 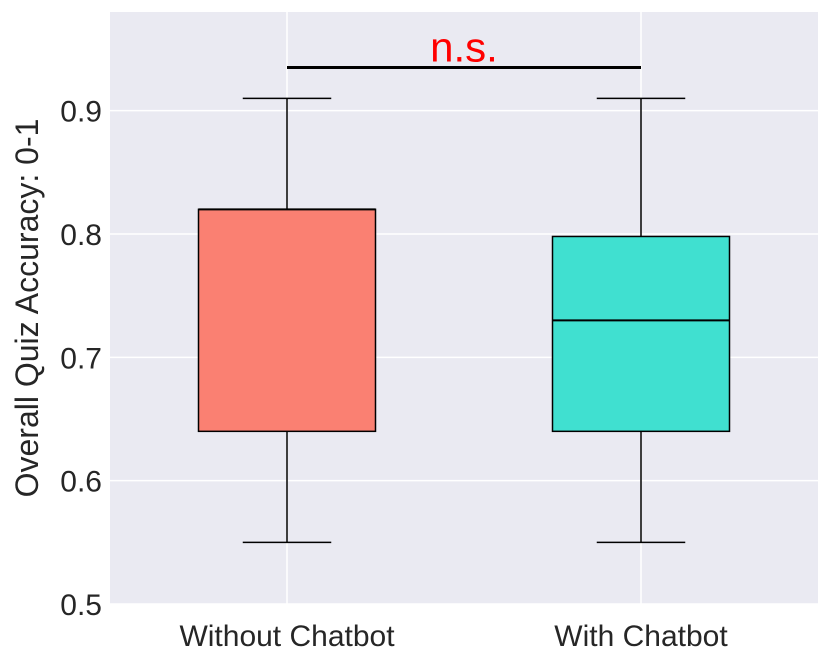 I want to click on x-tick-label: Without Chatbot, so click(x=287, y=636).